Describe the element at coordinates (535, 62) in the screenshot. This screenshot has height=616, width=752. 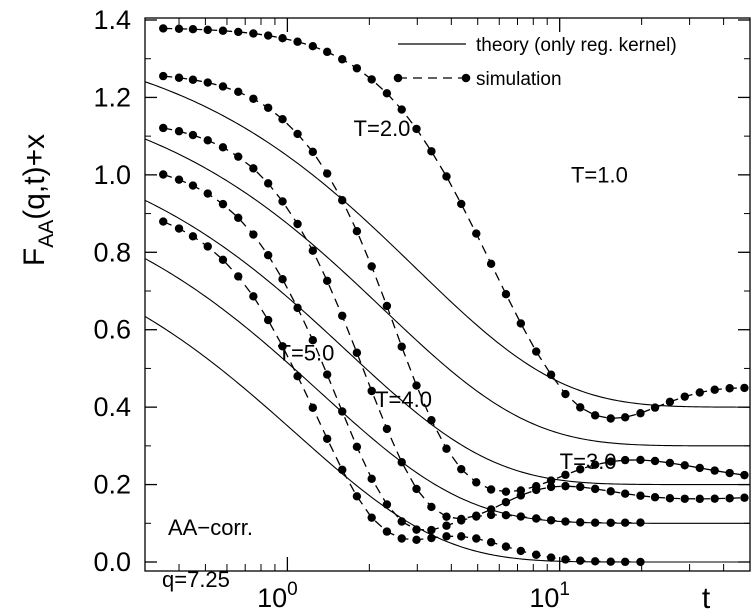
I see `legend: theory (only reg. kernel) simulation` at that location.